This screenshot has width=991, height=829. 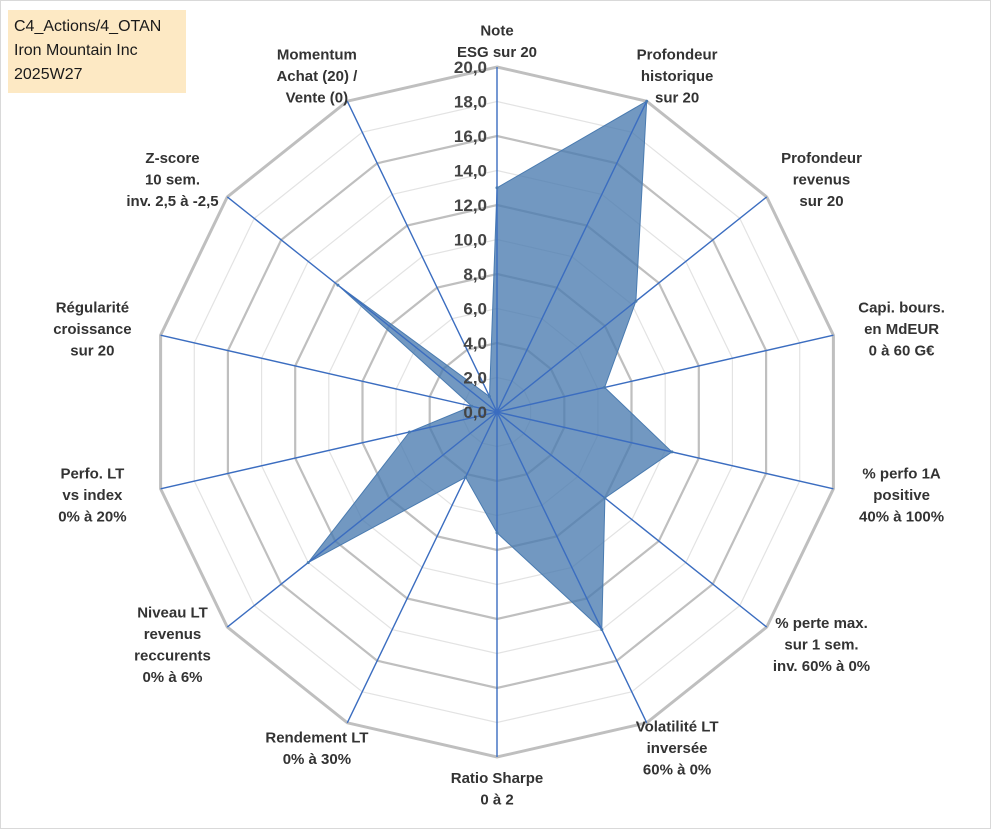 What do you see at coordinates (88, 26) in the screenshot?
I see `info-line-portfolio: C4_Actions/4_OTAN` at bounding box center [88, 26].